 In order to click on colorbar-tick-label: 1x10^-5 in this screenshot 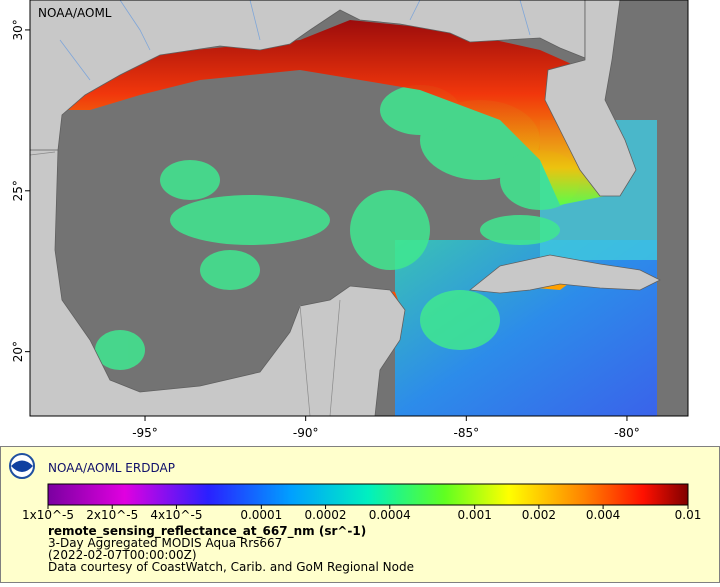, I will do `click(48, 515)`.